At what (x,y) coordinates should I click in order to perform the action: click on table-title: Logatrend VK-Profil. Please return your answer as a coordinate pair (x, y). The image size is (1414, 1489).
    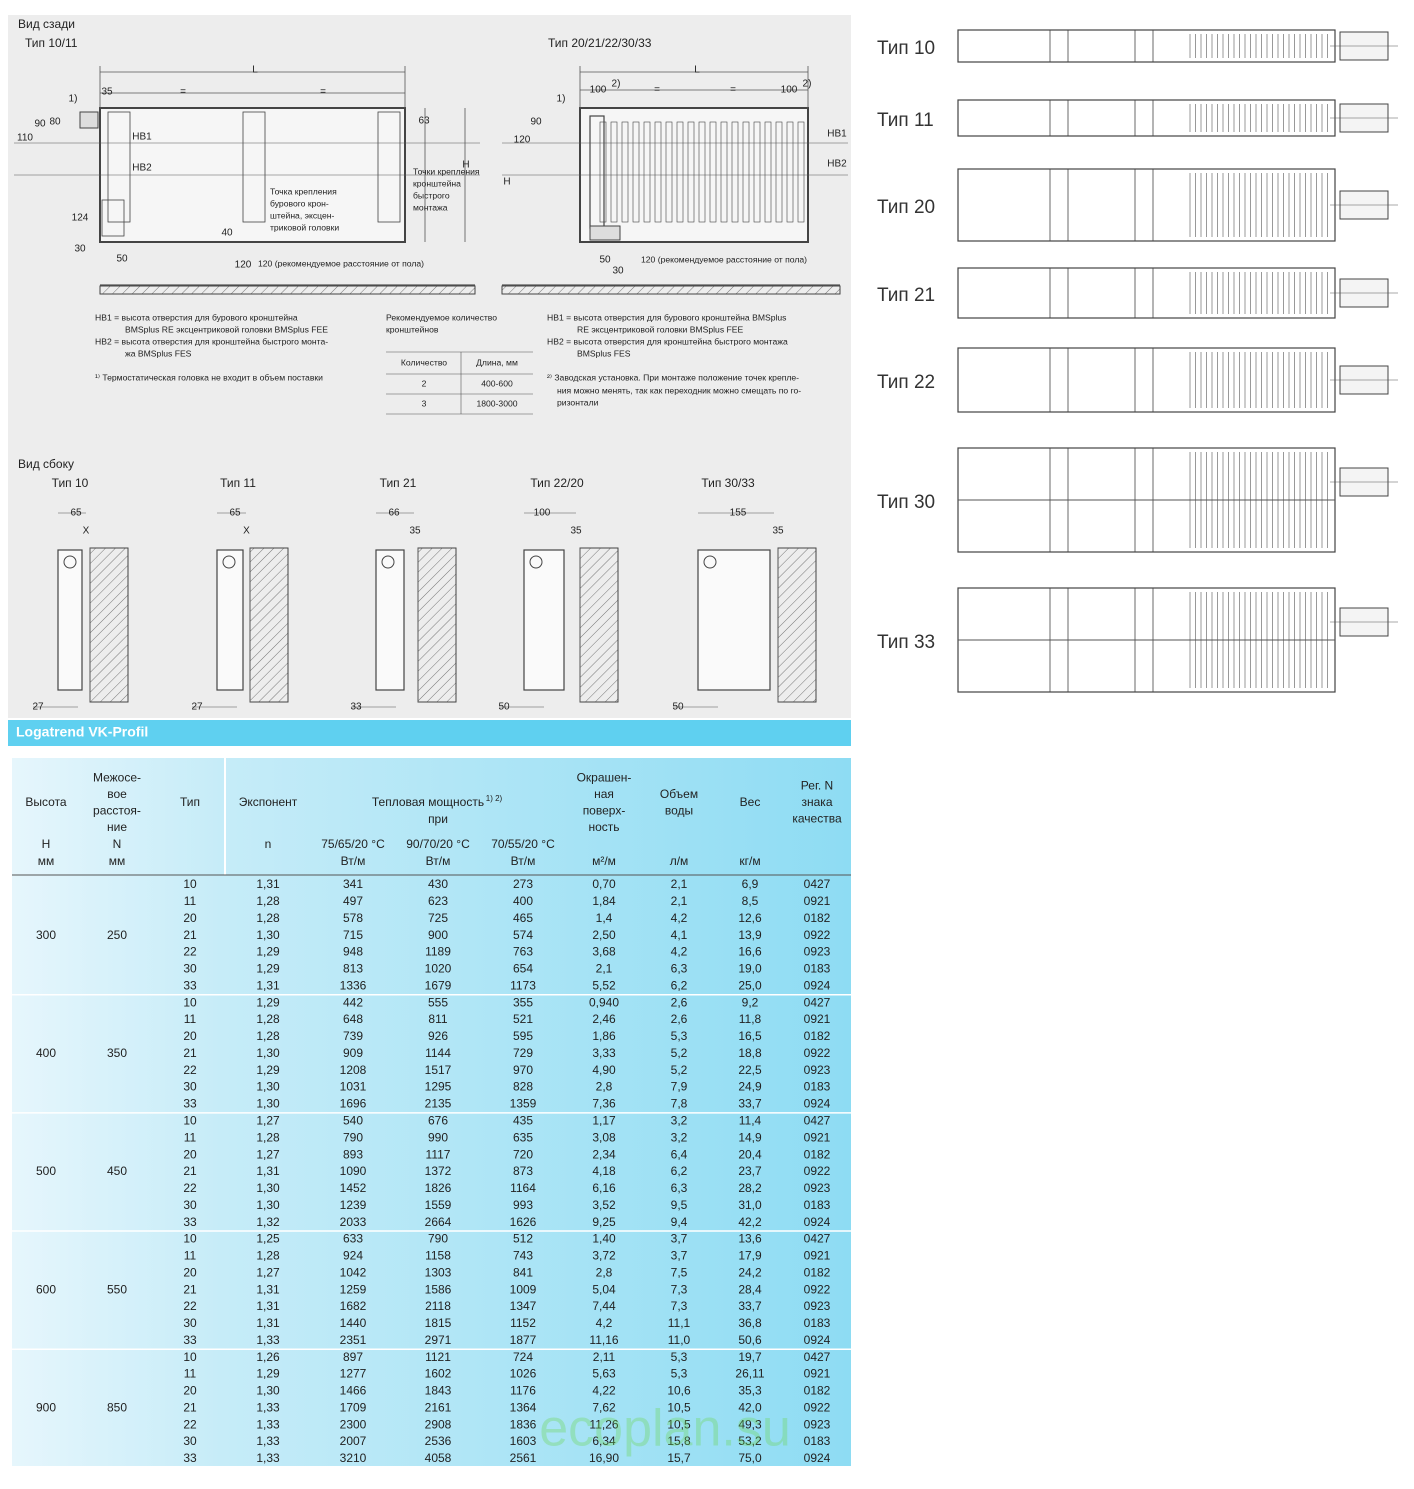
    Looking at the image, I should click on (82, 732).